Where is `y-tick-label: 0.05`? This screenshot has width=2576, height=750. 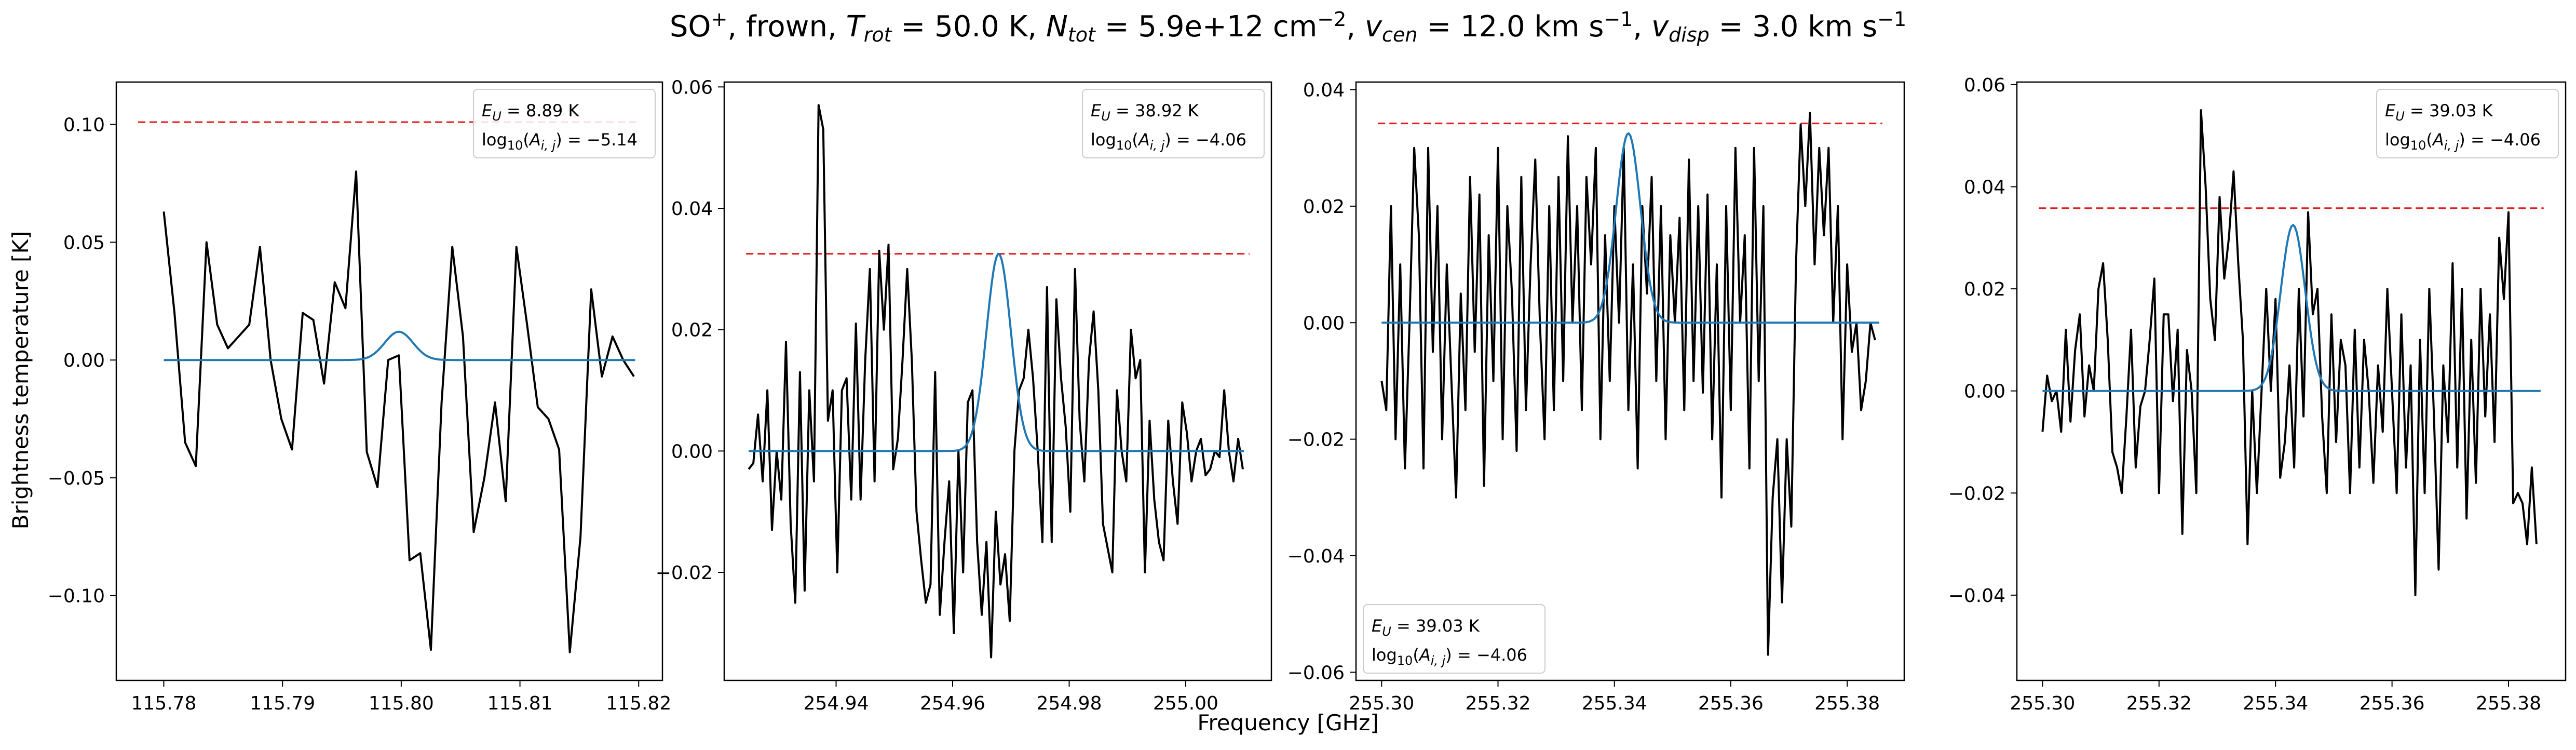 y-tick-label: 0.05 is located at coordinates (84, 242).